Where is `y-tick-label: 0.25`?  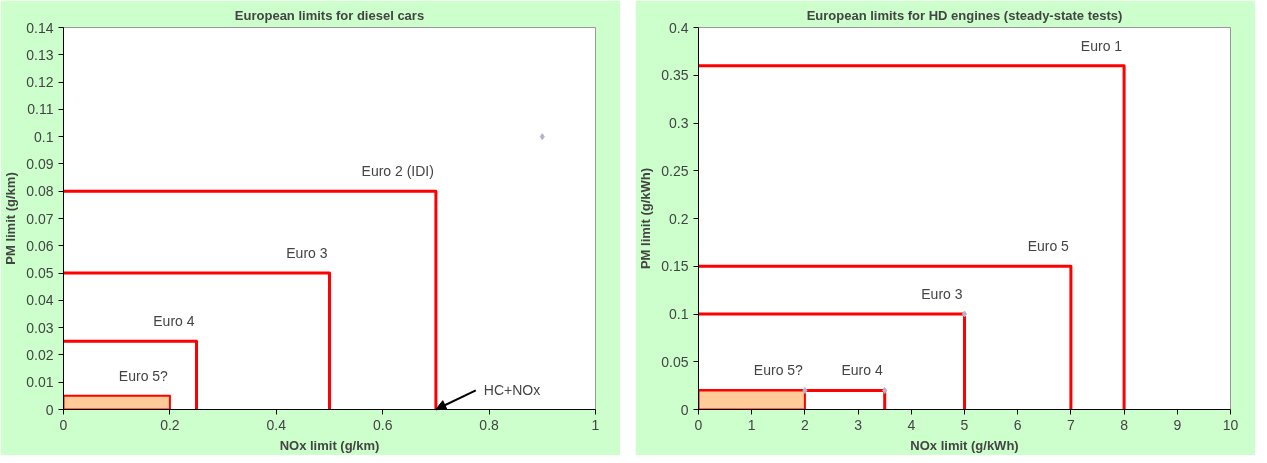 y-tick-label: 0.25 is located at coordinates (675, 170).